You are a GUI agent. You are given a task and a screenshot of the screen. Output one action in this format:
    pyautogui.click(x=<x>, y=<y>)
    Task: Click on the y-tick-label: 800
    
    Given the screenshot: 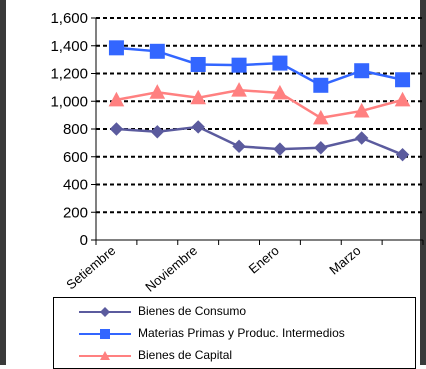 What is the action you would take?
    pyautogui.click(x=75, y=129)
    